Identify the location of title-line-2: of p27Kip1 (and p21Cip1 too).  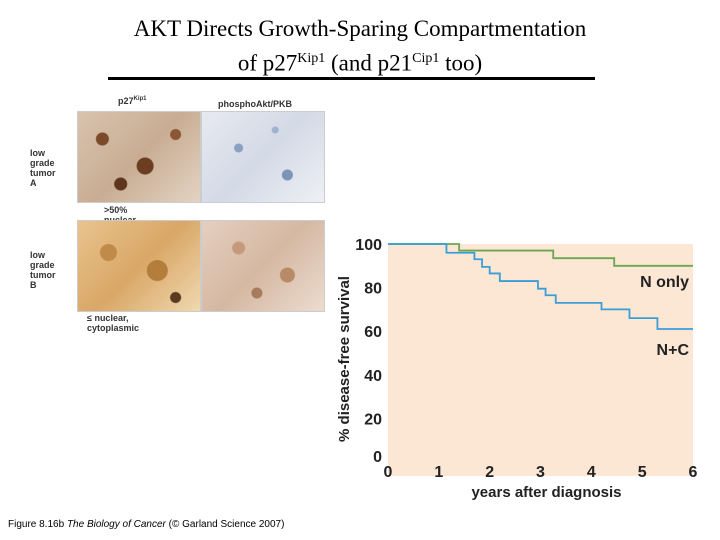
(360, 61).